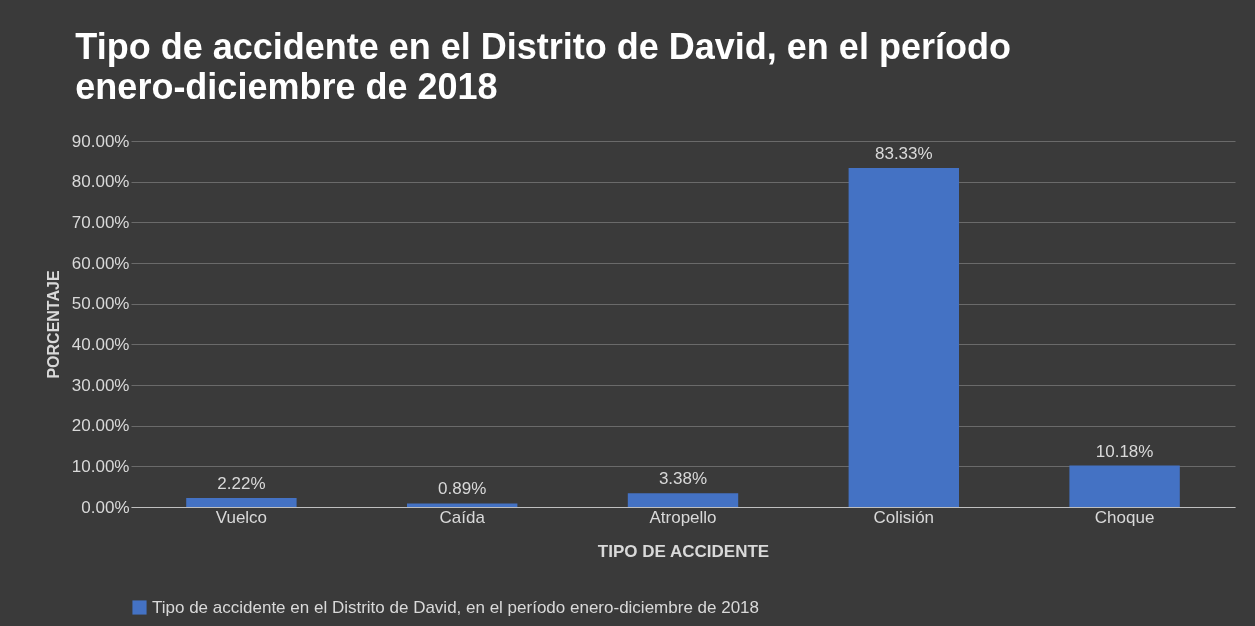  I want to click on y-tick-label: 50.00%, so click(100, 304).